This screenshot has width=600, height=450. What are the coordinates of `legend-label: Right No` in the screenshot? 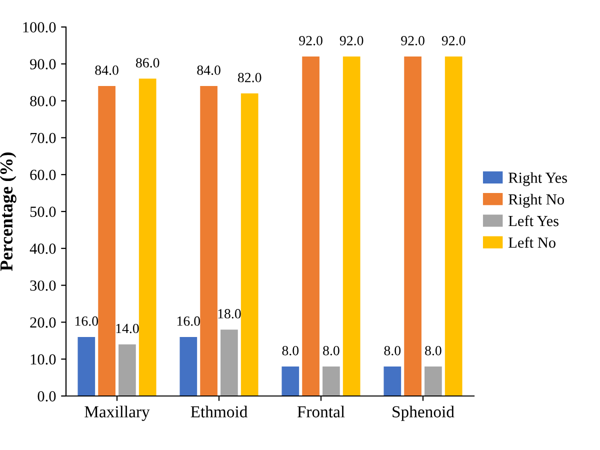 It's located at (536, 201).